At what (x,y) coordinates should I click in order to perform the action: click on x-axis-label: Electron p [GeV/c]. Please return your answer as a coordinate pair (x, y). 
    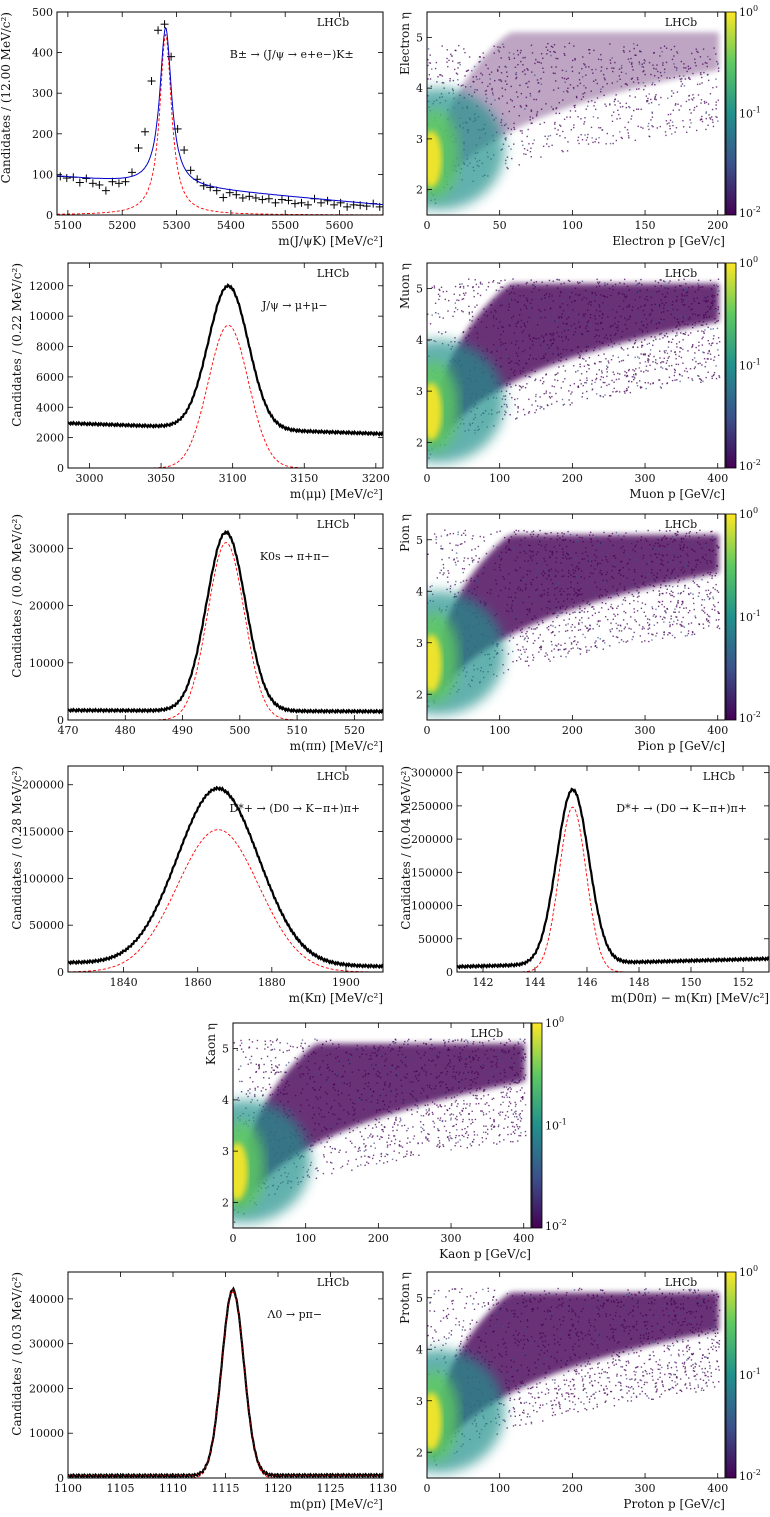
    Looking at the image, I should click on (668, 241).